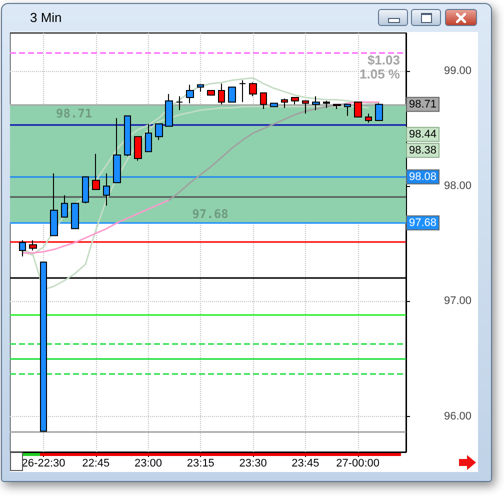 This screenshot has width=504, height=499. Describe the element at coordinates (200, 464) in the screenshot. I see `x-tick-label: 23:15` at that location.